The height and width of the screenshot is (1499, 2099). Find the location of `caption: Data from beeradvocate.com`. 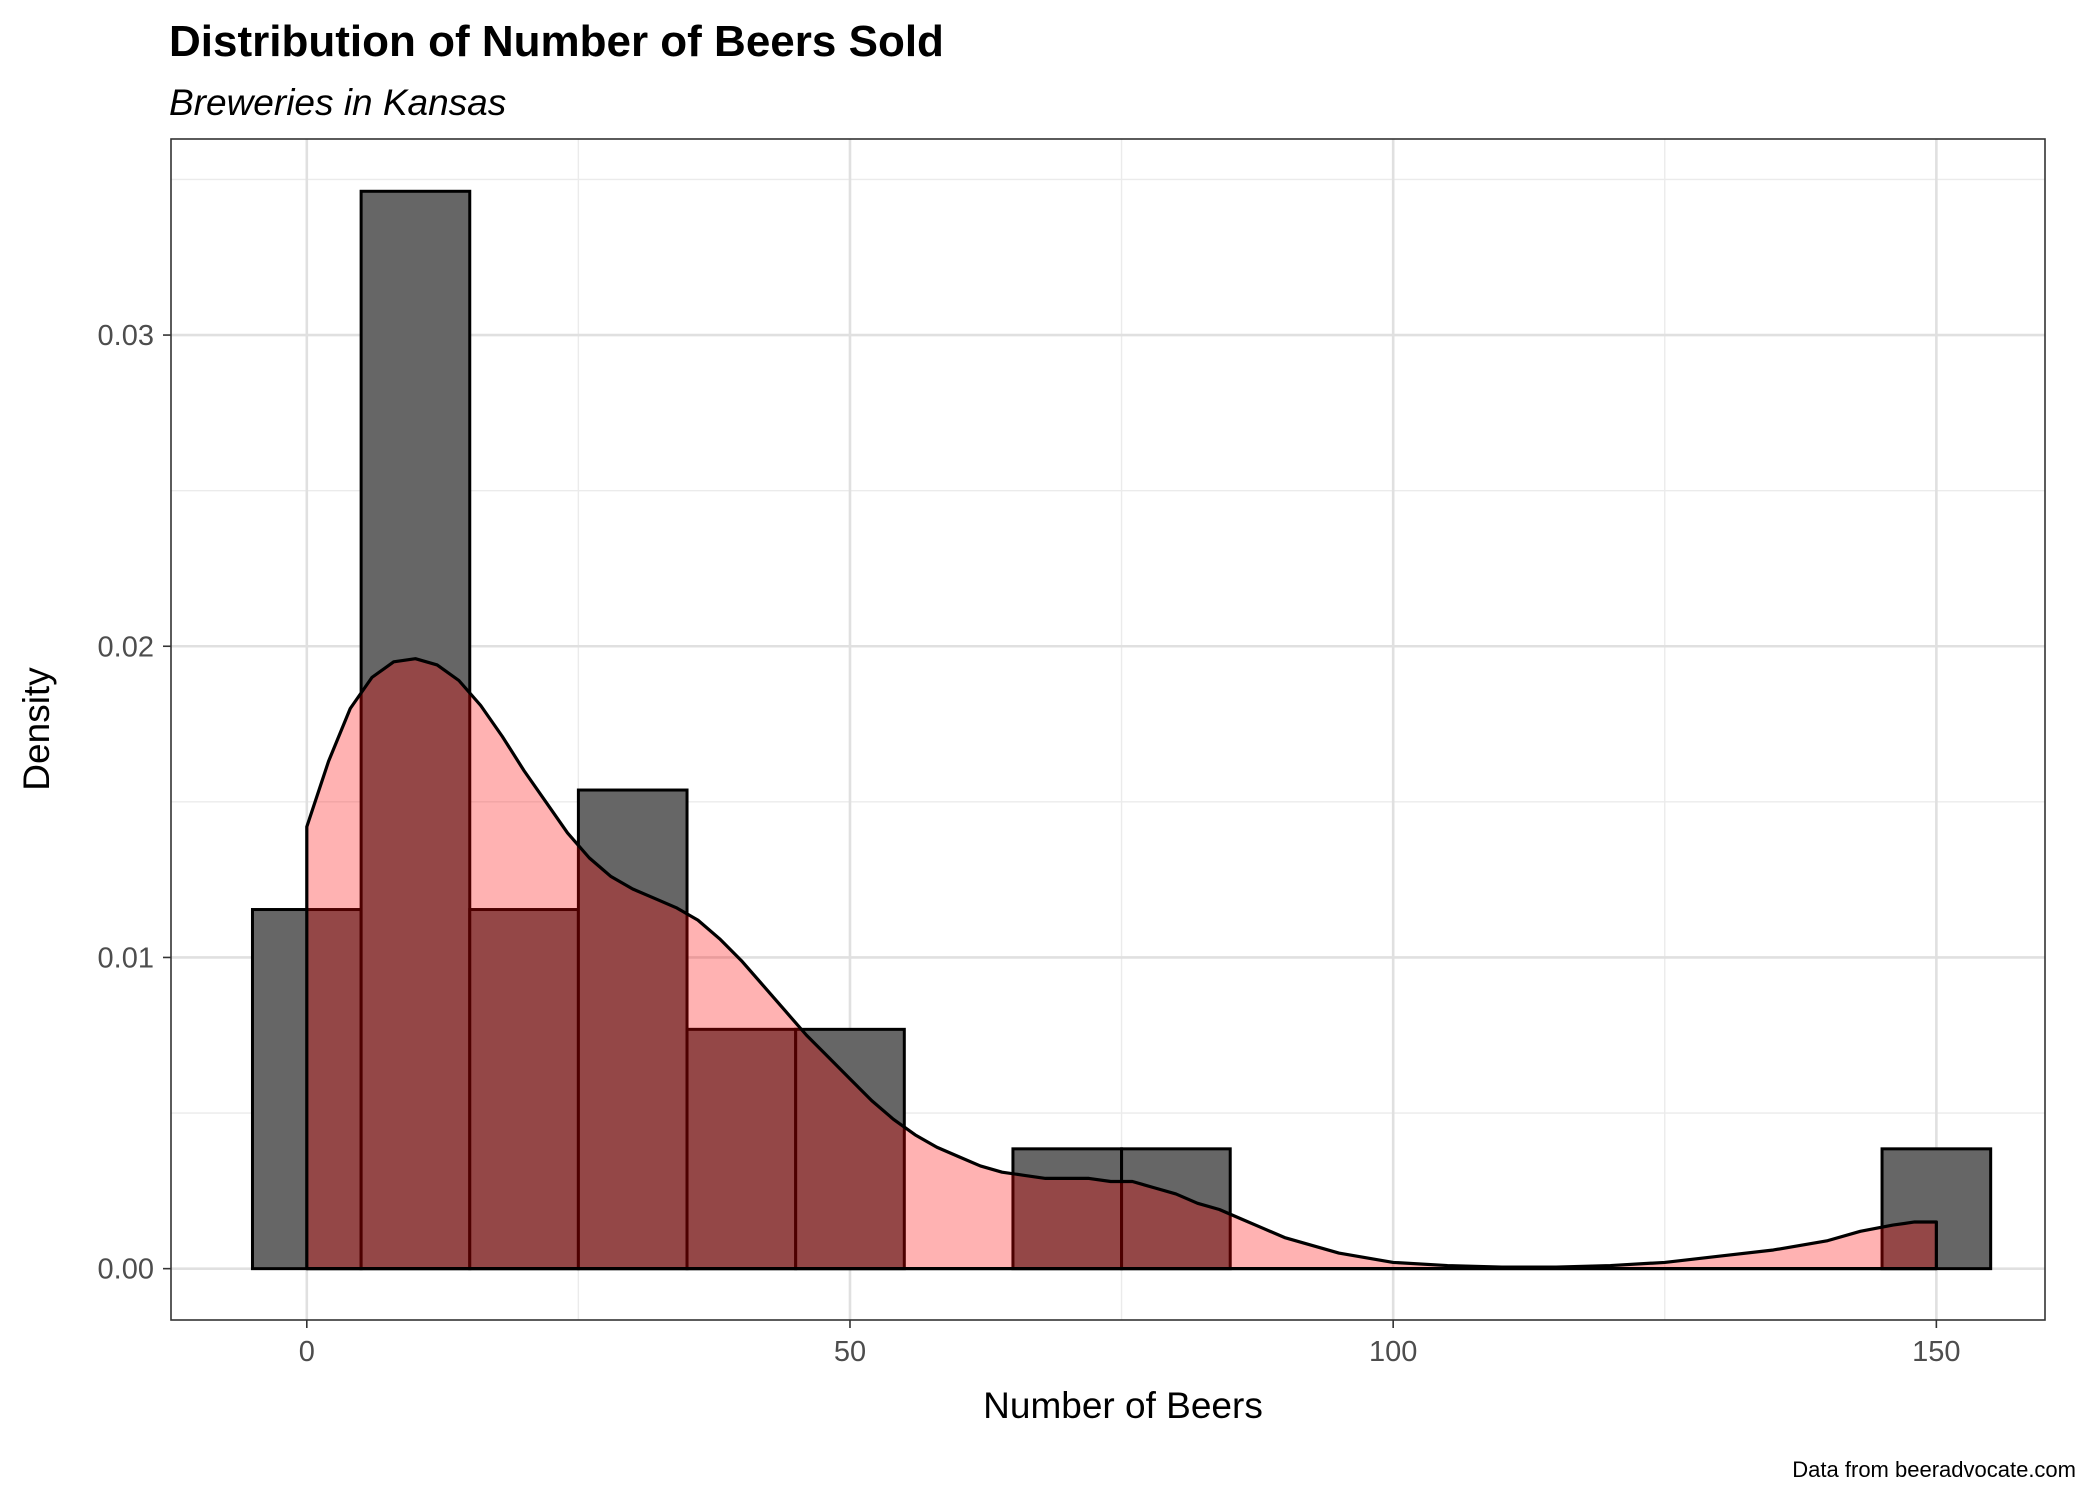

caption: Data from beeradvocate.com is located at coordinates (1934, 1469).